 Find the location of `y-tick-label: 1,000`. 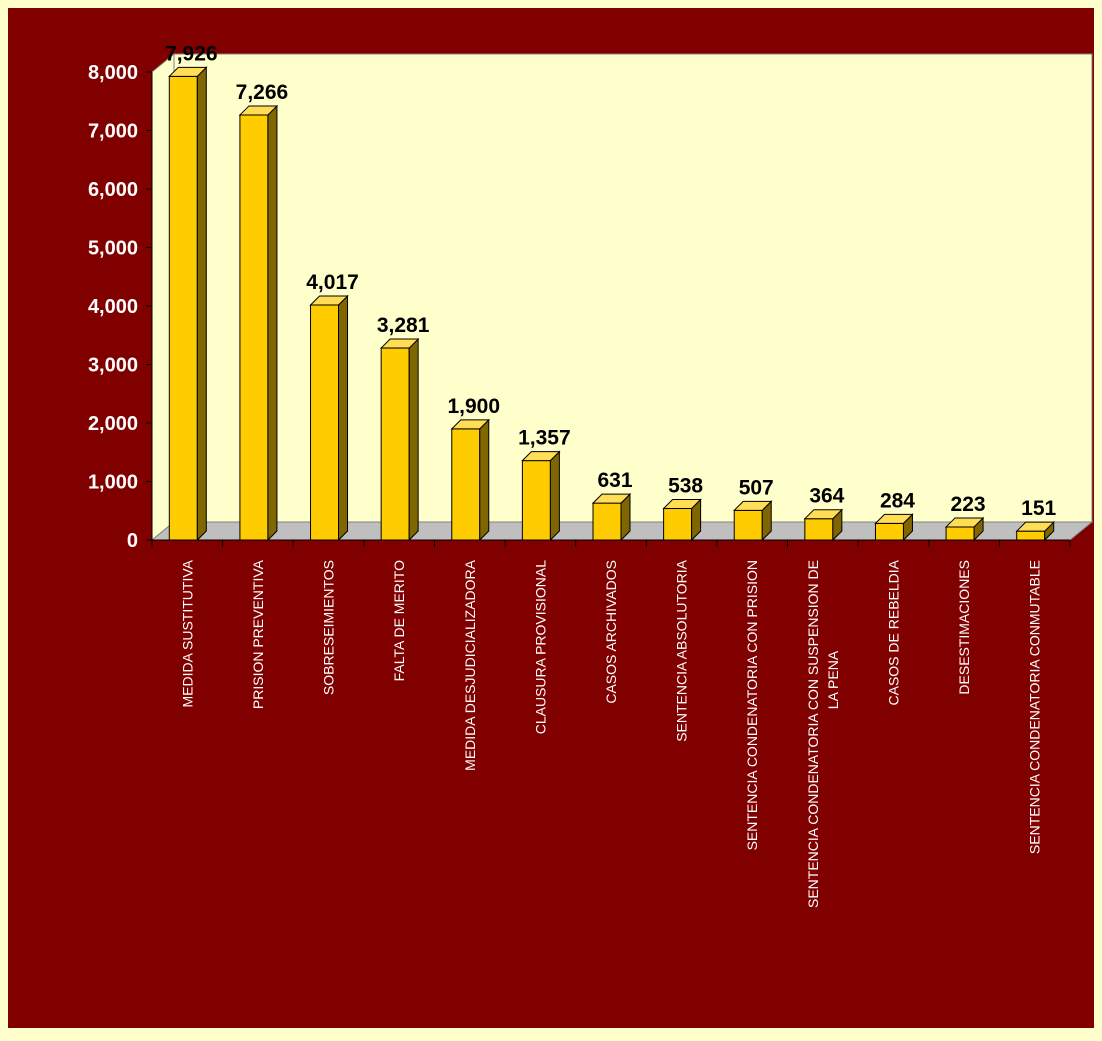

y-tick-label: 1,000 is located at coordinates (113, 483).